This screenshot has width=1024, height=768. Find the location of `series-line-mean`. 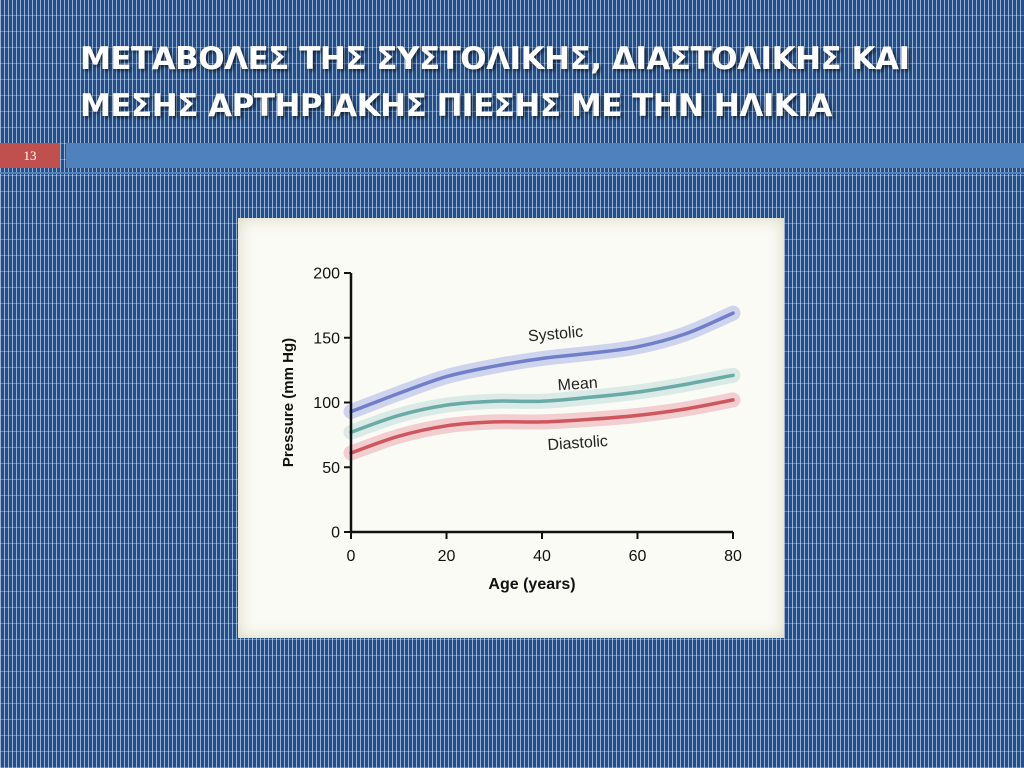

series-line-mean is located at coordinates (542, 404).